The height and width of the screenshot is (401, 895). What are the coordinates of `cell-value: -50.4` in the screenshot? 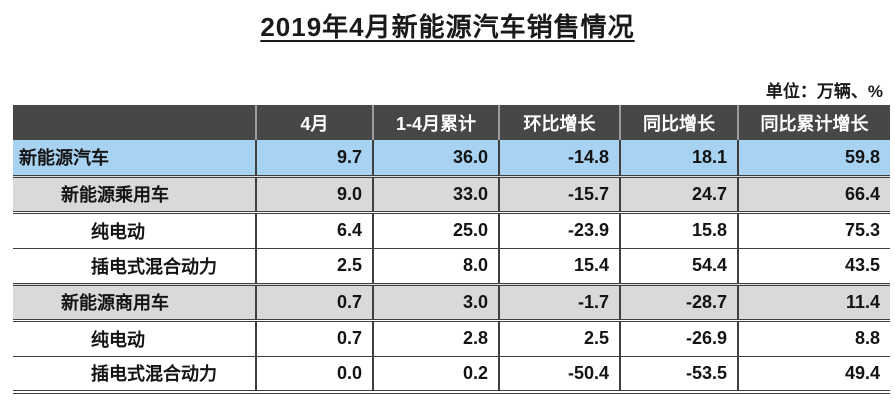 It's located at (559, 374).